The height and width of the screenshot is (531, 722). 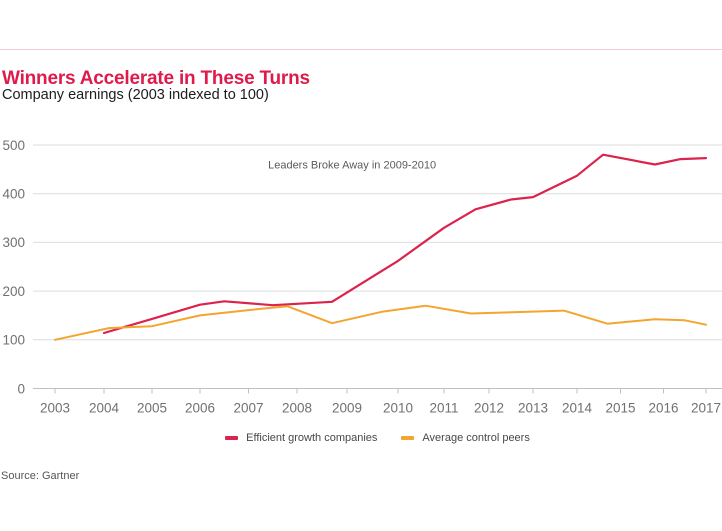 I want to click on x-tick-label: 2016, so click(x=663, y=408).